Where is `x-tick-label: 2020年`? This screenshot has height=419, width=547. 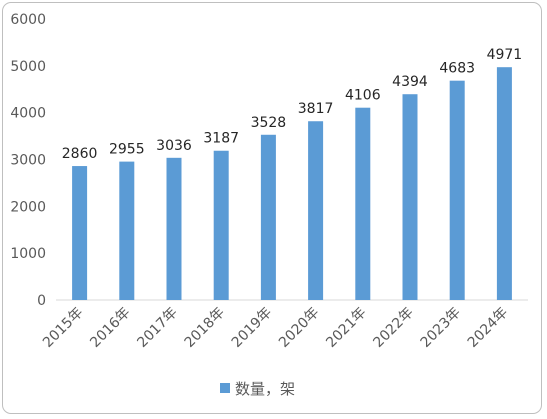
x-tick-label: 2020年 is located at coordinates (299, 328).